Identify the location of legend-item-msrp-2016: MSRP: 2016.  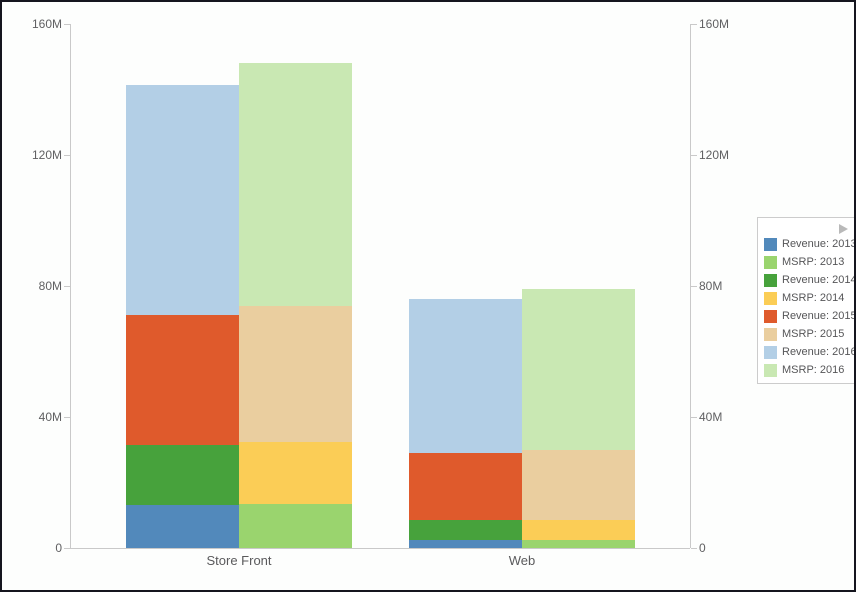
(806, 370).